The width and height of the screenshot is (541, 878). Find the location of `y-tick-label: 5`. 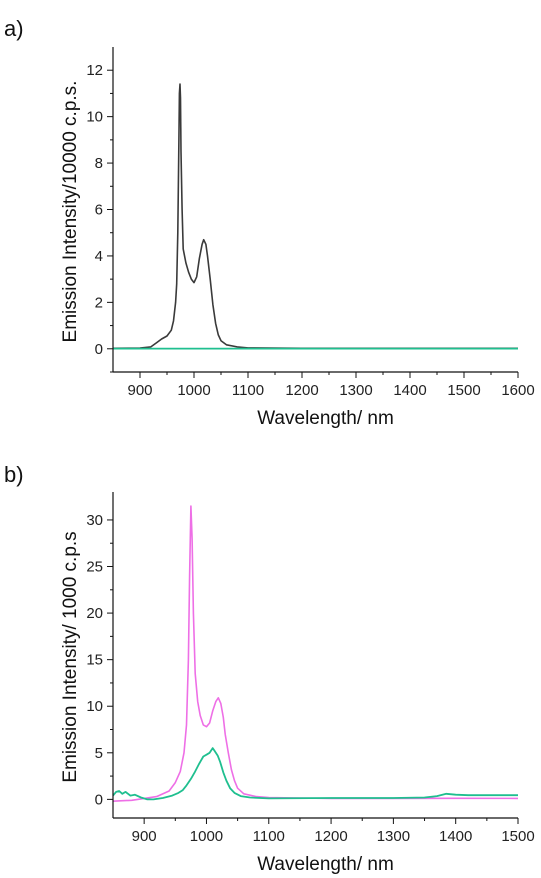

y-tick-label: 5 is located at coordinates (99, 753).